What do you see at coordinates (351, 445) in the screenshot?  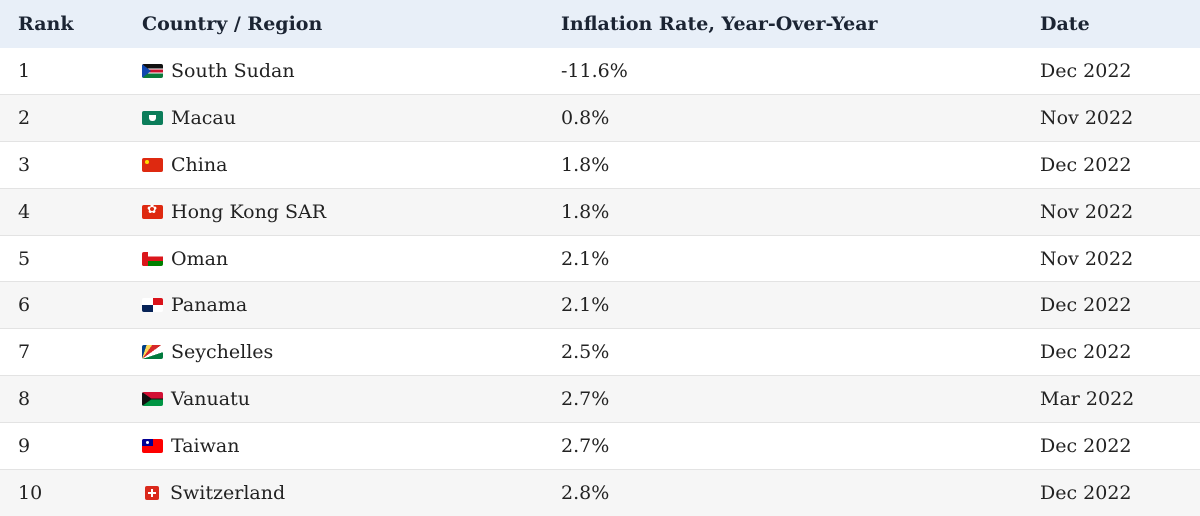 I see `country-cell: Taiwan` at bounding box center [351, 445].